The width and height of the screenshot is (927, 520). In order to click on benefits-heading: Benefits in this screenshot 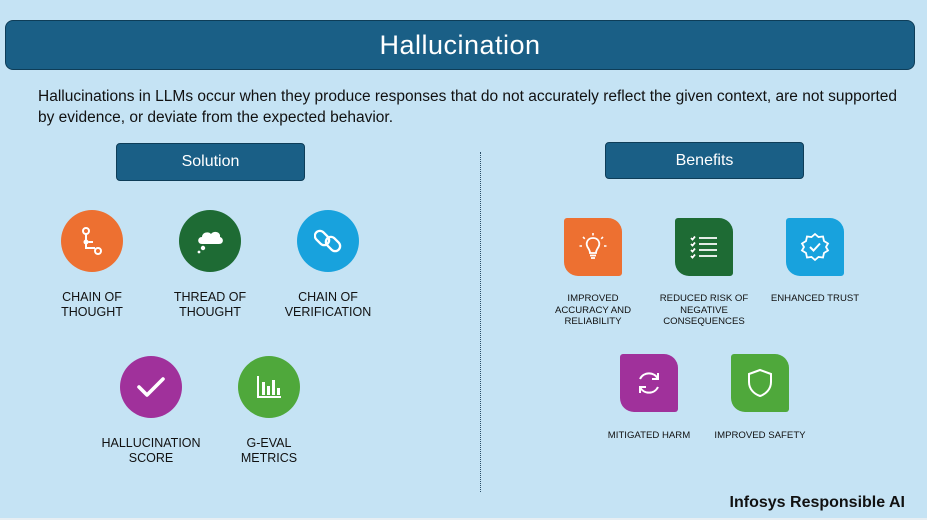, I will do `click(704, 160)`.